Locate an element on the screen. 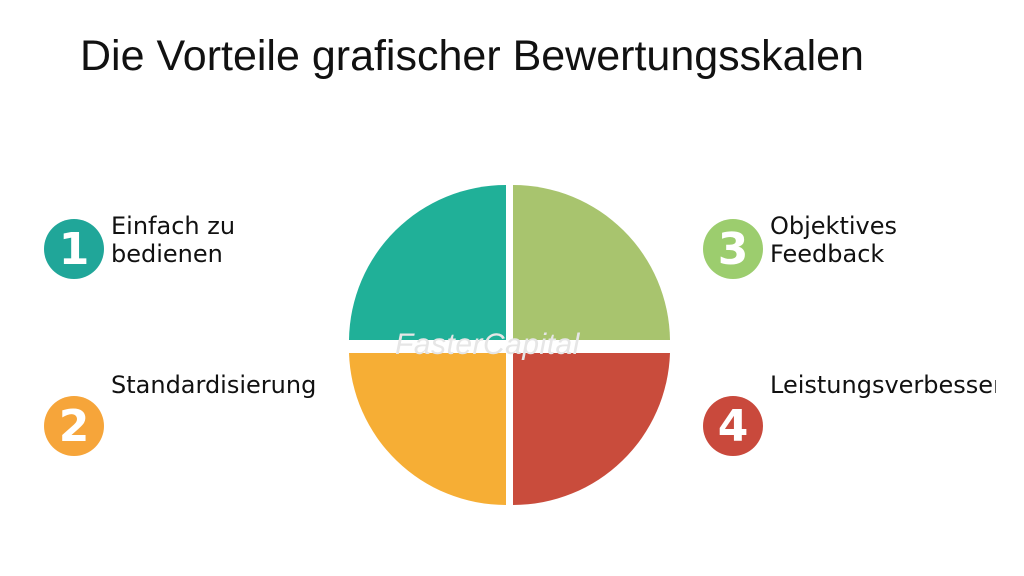 This screenshot has height=576, width=1024. quadrant-bottom-left is located at coordinates (427, 429).